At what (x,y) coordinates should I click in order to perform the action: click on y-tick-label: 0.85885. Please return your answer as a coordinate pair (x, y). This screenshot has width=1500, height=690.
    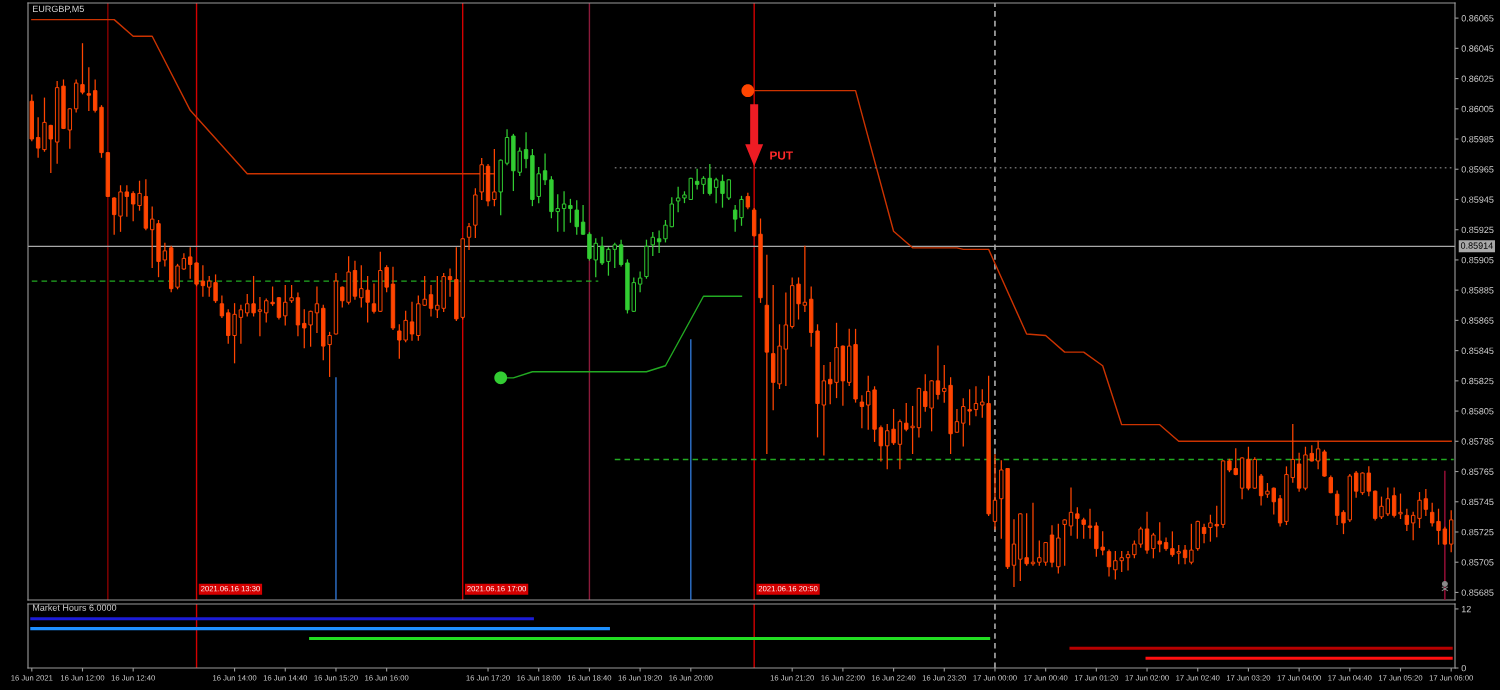
    Looking at the image, I should click on (1477, 290).